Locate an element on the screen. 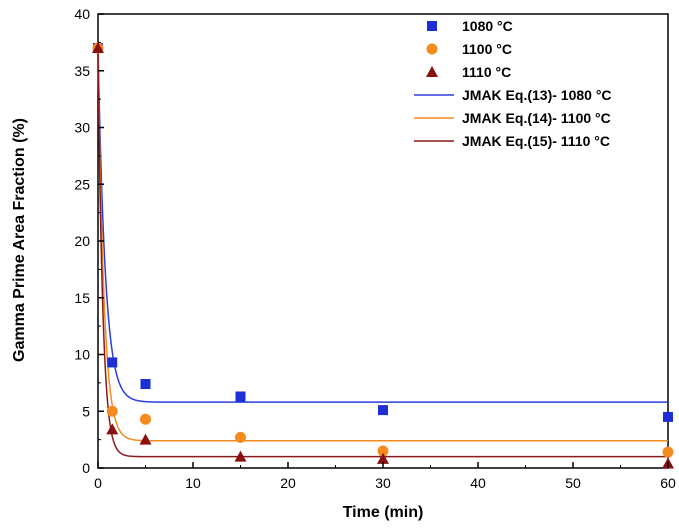  x-axis-title: Time (min) is located at coordinates (383, 512).